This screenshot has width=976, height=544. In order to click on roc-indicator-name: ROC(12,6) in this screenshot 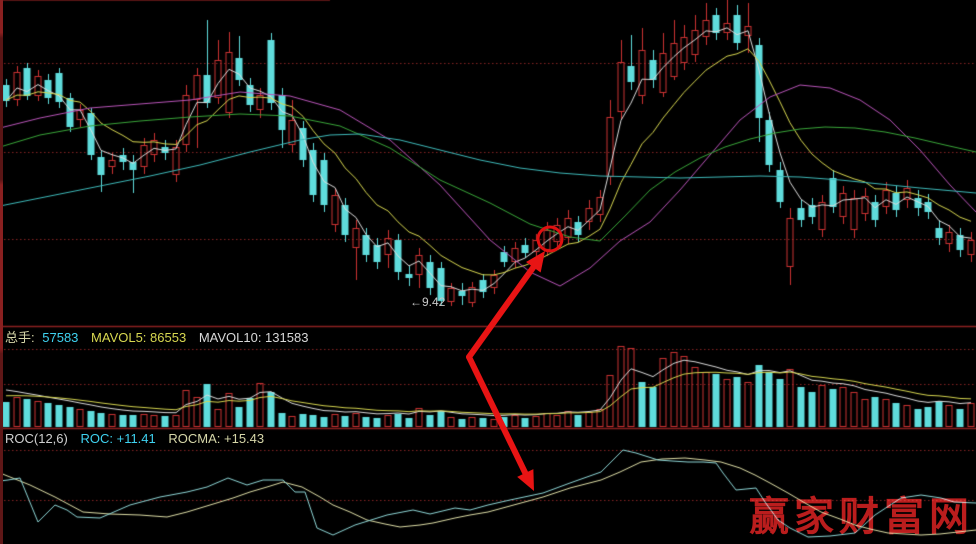, I will do `click(36, 438)`.